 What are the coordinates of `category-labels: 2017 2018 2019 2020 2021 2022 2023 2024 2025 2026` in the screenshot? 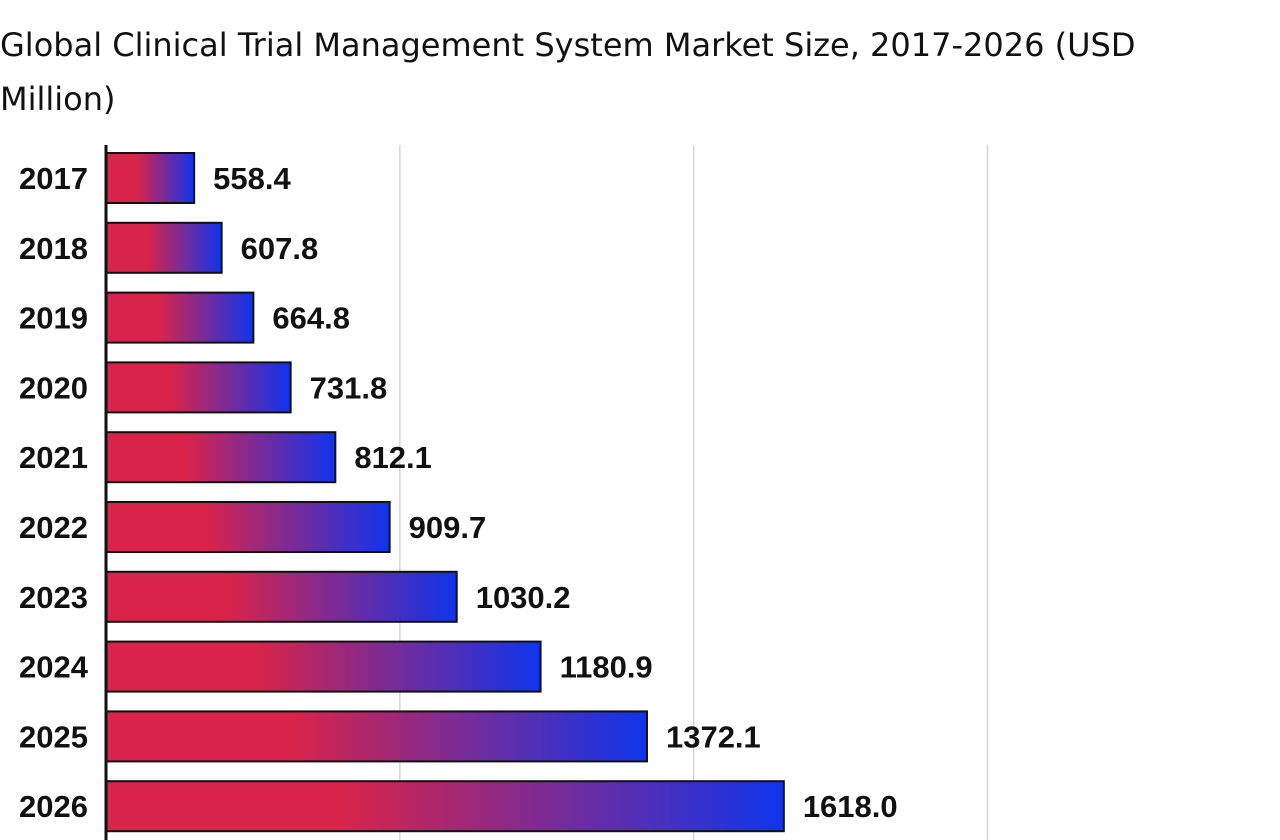 It's located at (54, 492).